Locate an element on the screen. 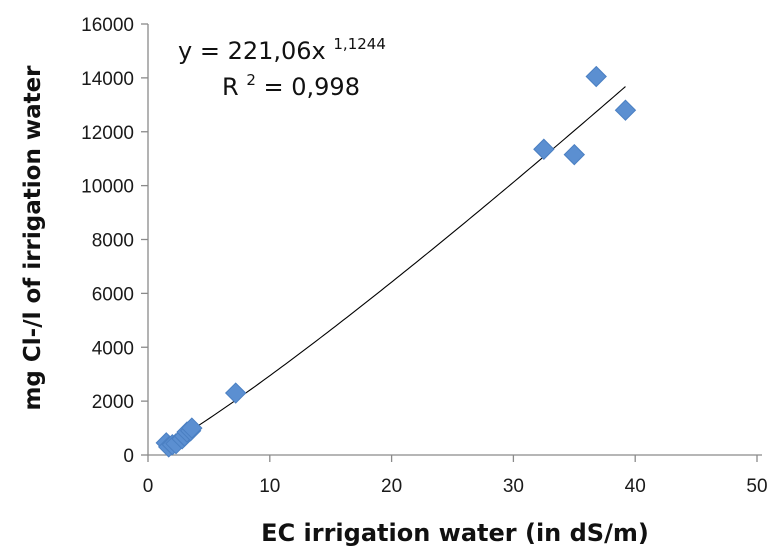  trendline-equation: y = 221,06x 1,1244 is located at coordinates (282, 50).